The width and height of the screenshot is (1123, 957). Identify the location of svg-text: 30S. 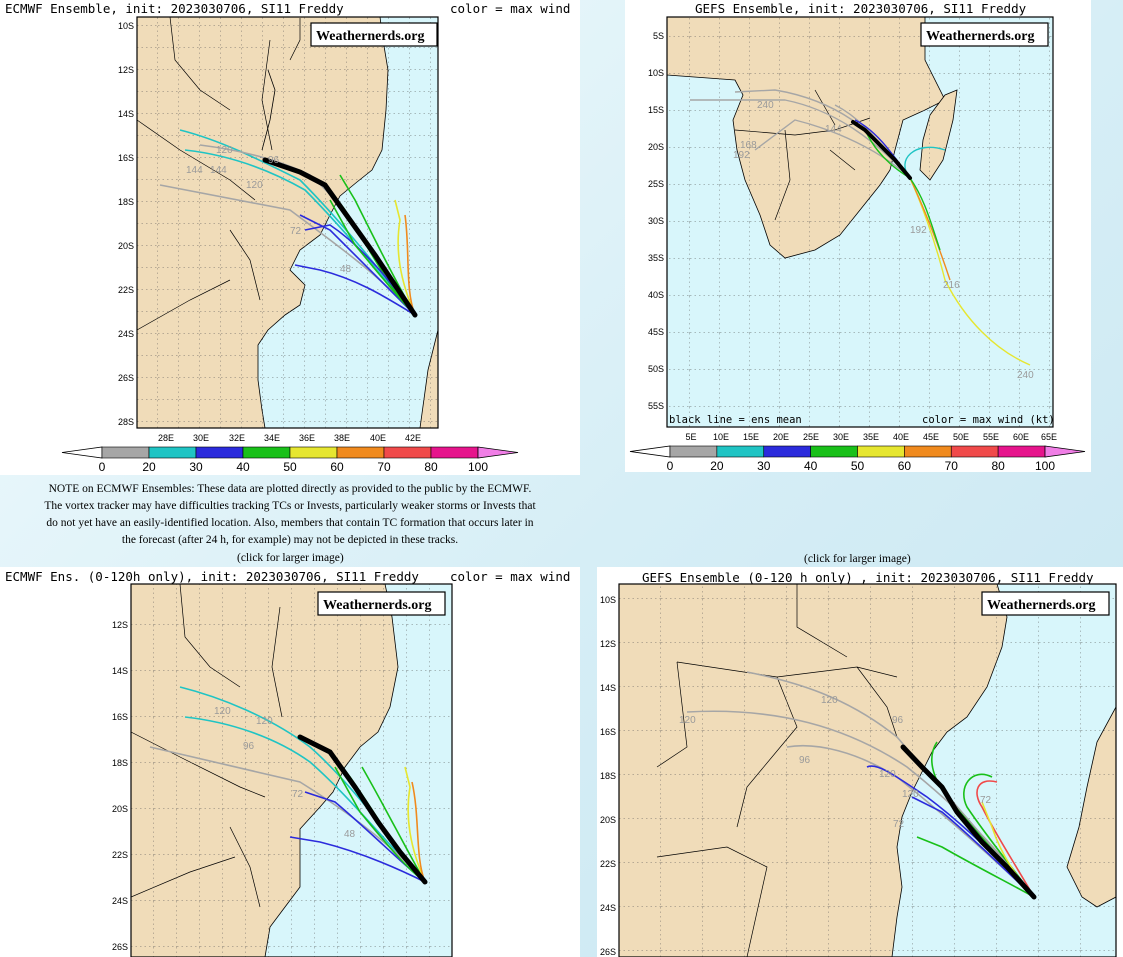
(656, 221).